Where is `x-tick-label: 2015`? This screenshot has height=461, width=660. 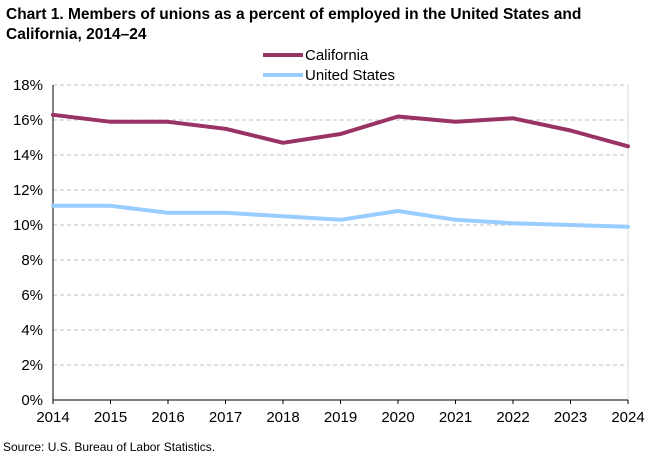 x-tick-label: 2015 is located at coordinates (110, 417).